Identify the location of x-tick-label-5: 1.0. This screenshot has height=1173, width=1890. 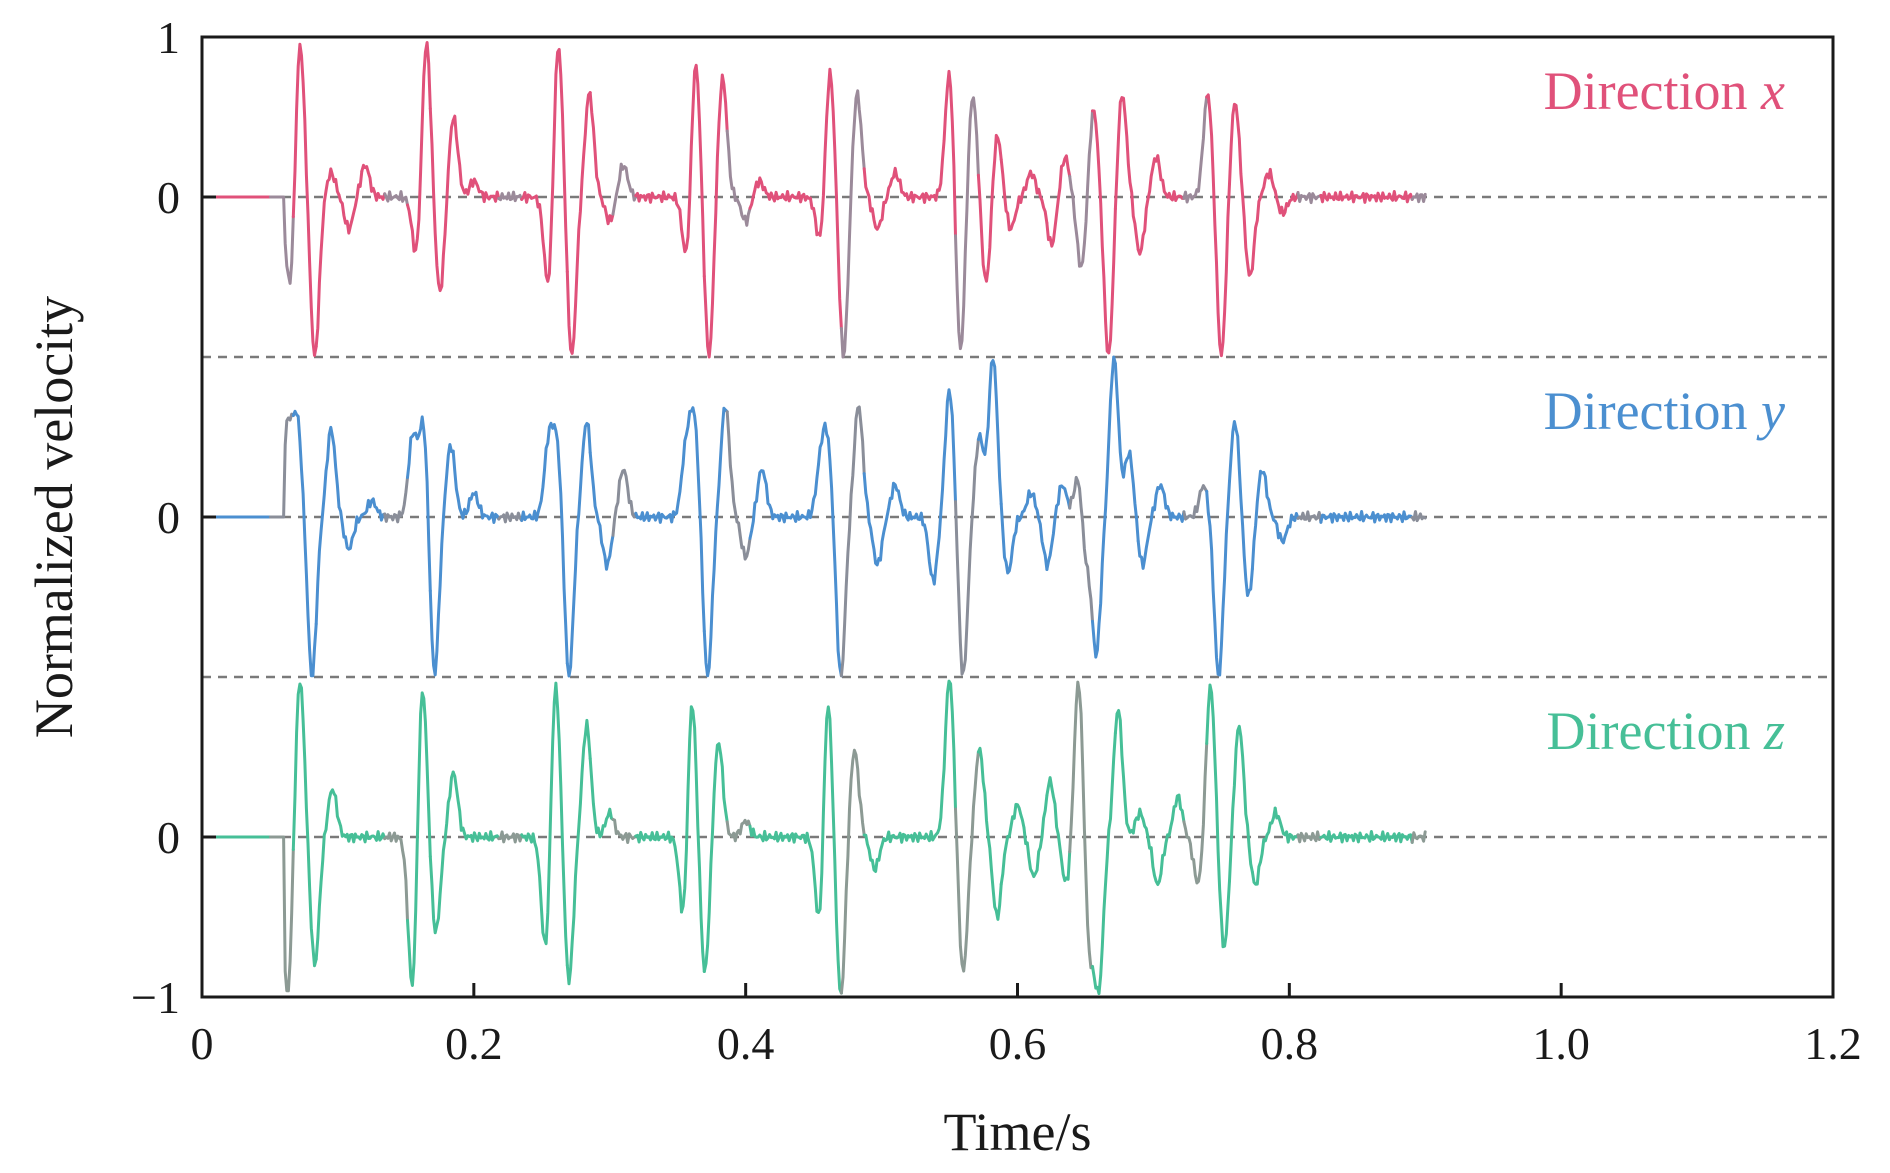
(1561, 1043).